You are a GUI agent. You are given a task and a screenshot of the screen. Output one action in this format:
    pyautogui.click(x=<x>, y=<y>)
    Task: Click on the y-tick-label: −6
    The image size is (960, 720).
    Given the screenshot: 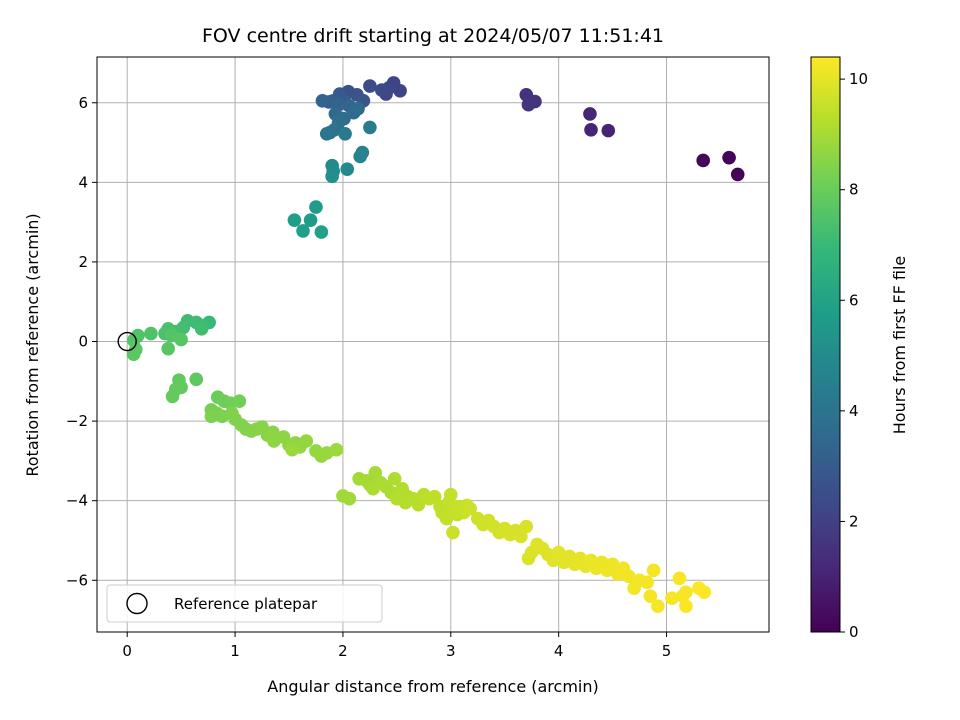 What is the action you would take?
    pyautogui.click(x=77, y=580)
    